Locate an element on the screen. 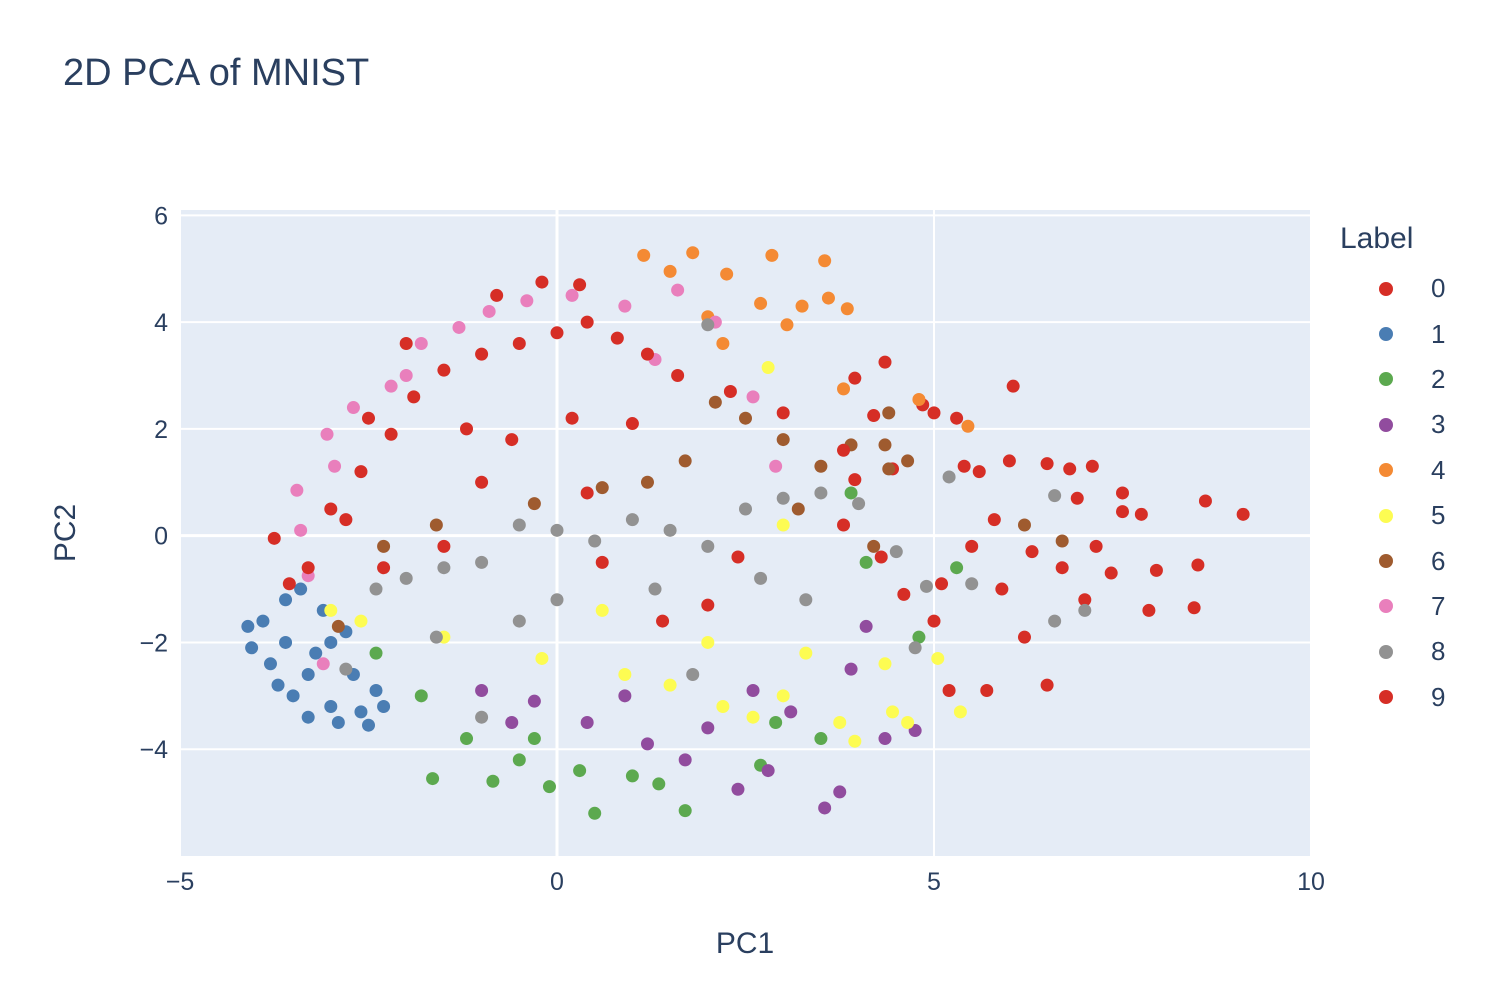 Image resolution: width=1498 pixels, height=994 pixels. legend-item-2: 2 is located at coordinates (1415, 379).